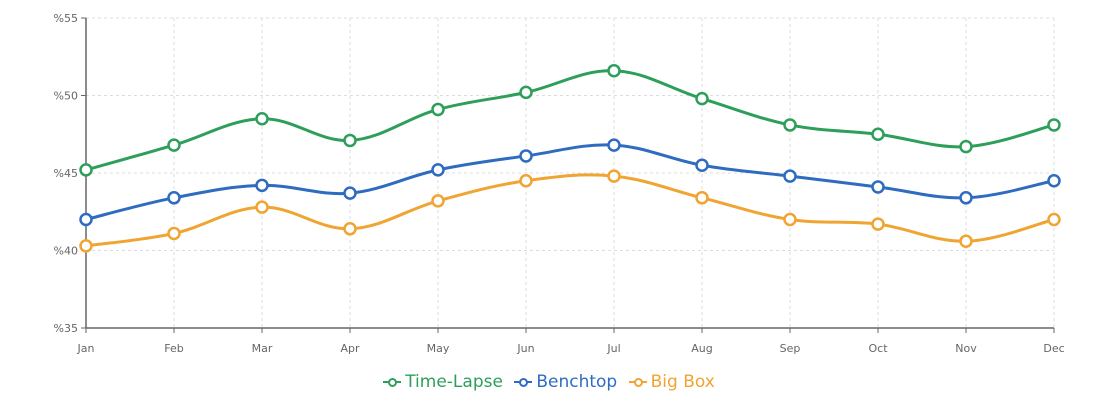  I want to click on x-tick-label-1: Feb, so click(173, 348).